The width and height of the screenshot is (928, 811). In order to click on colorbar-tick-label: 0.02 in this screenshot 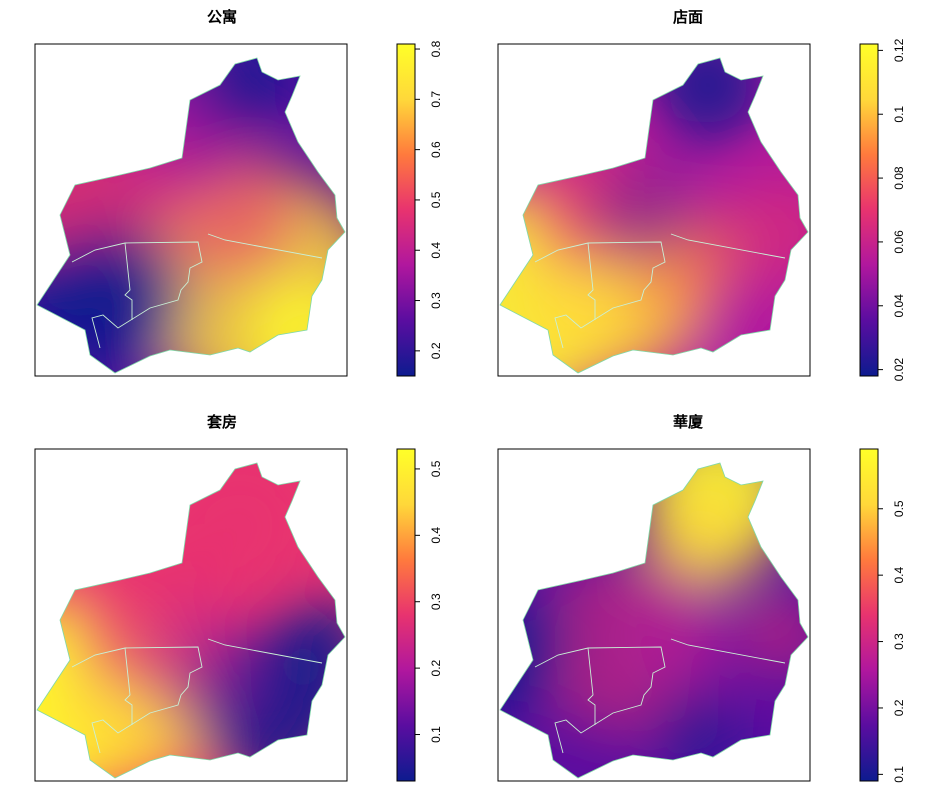, I will do `click(899, 370)`.